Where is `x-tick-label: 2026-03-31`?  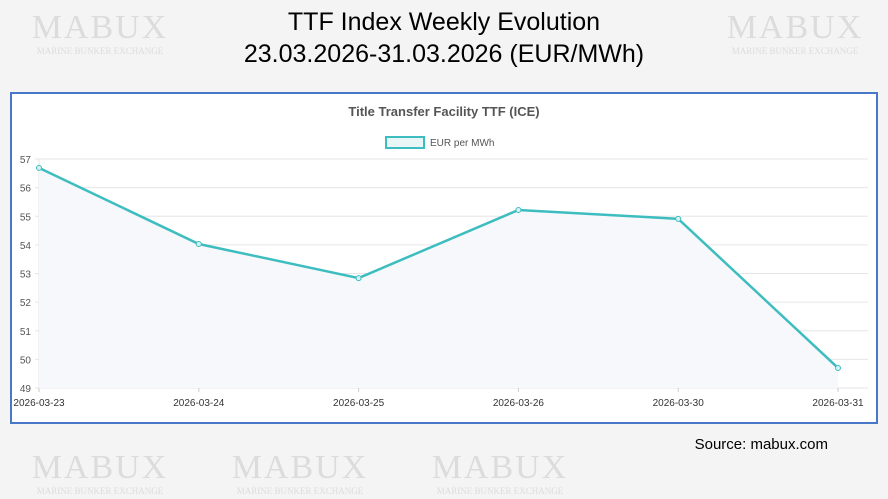 x-tick-label: 2026-03-31 is located at coordinates (838, 403).